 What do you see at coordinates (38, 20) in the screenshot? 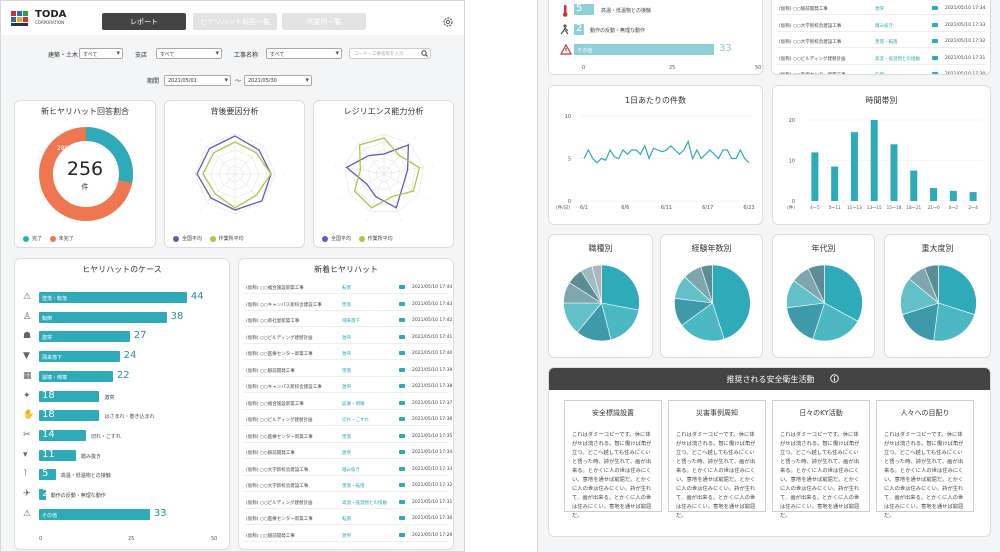
I see `toda-logo: TODA CORPORATION` at bounding box center [38, 20].